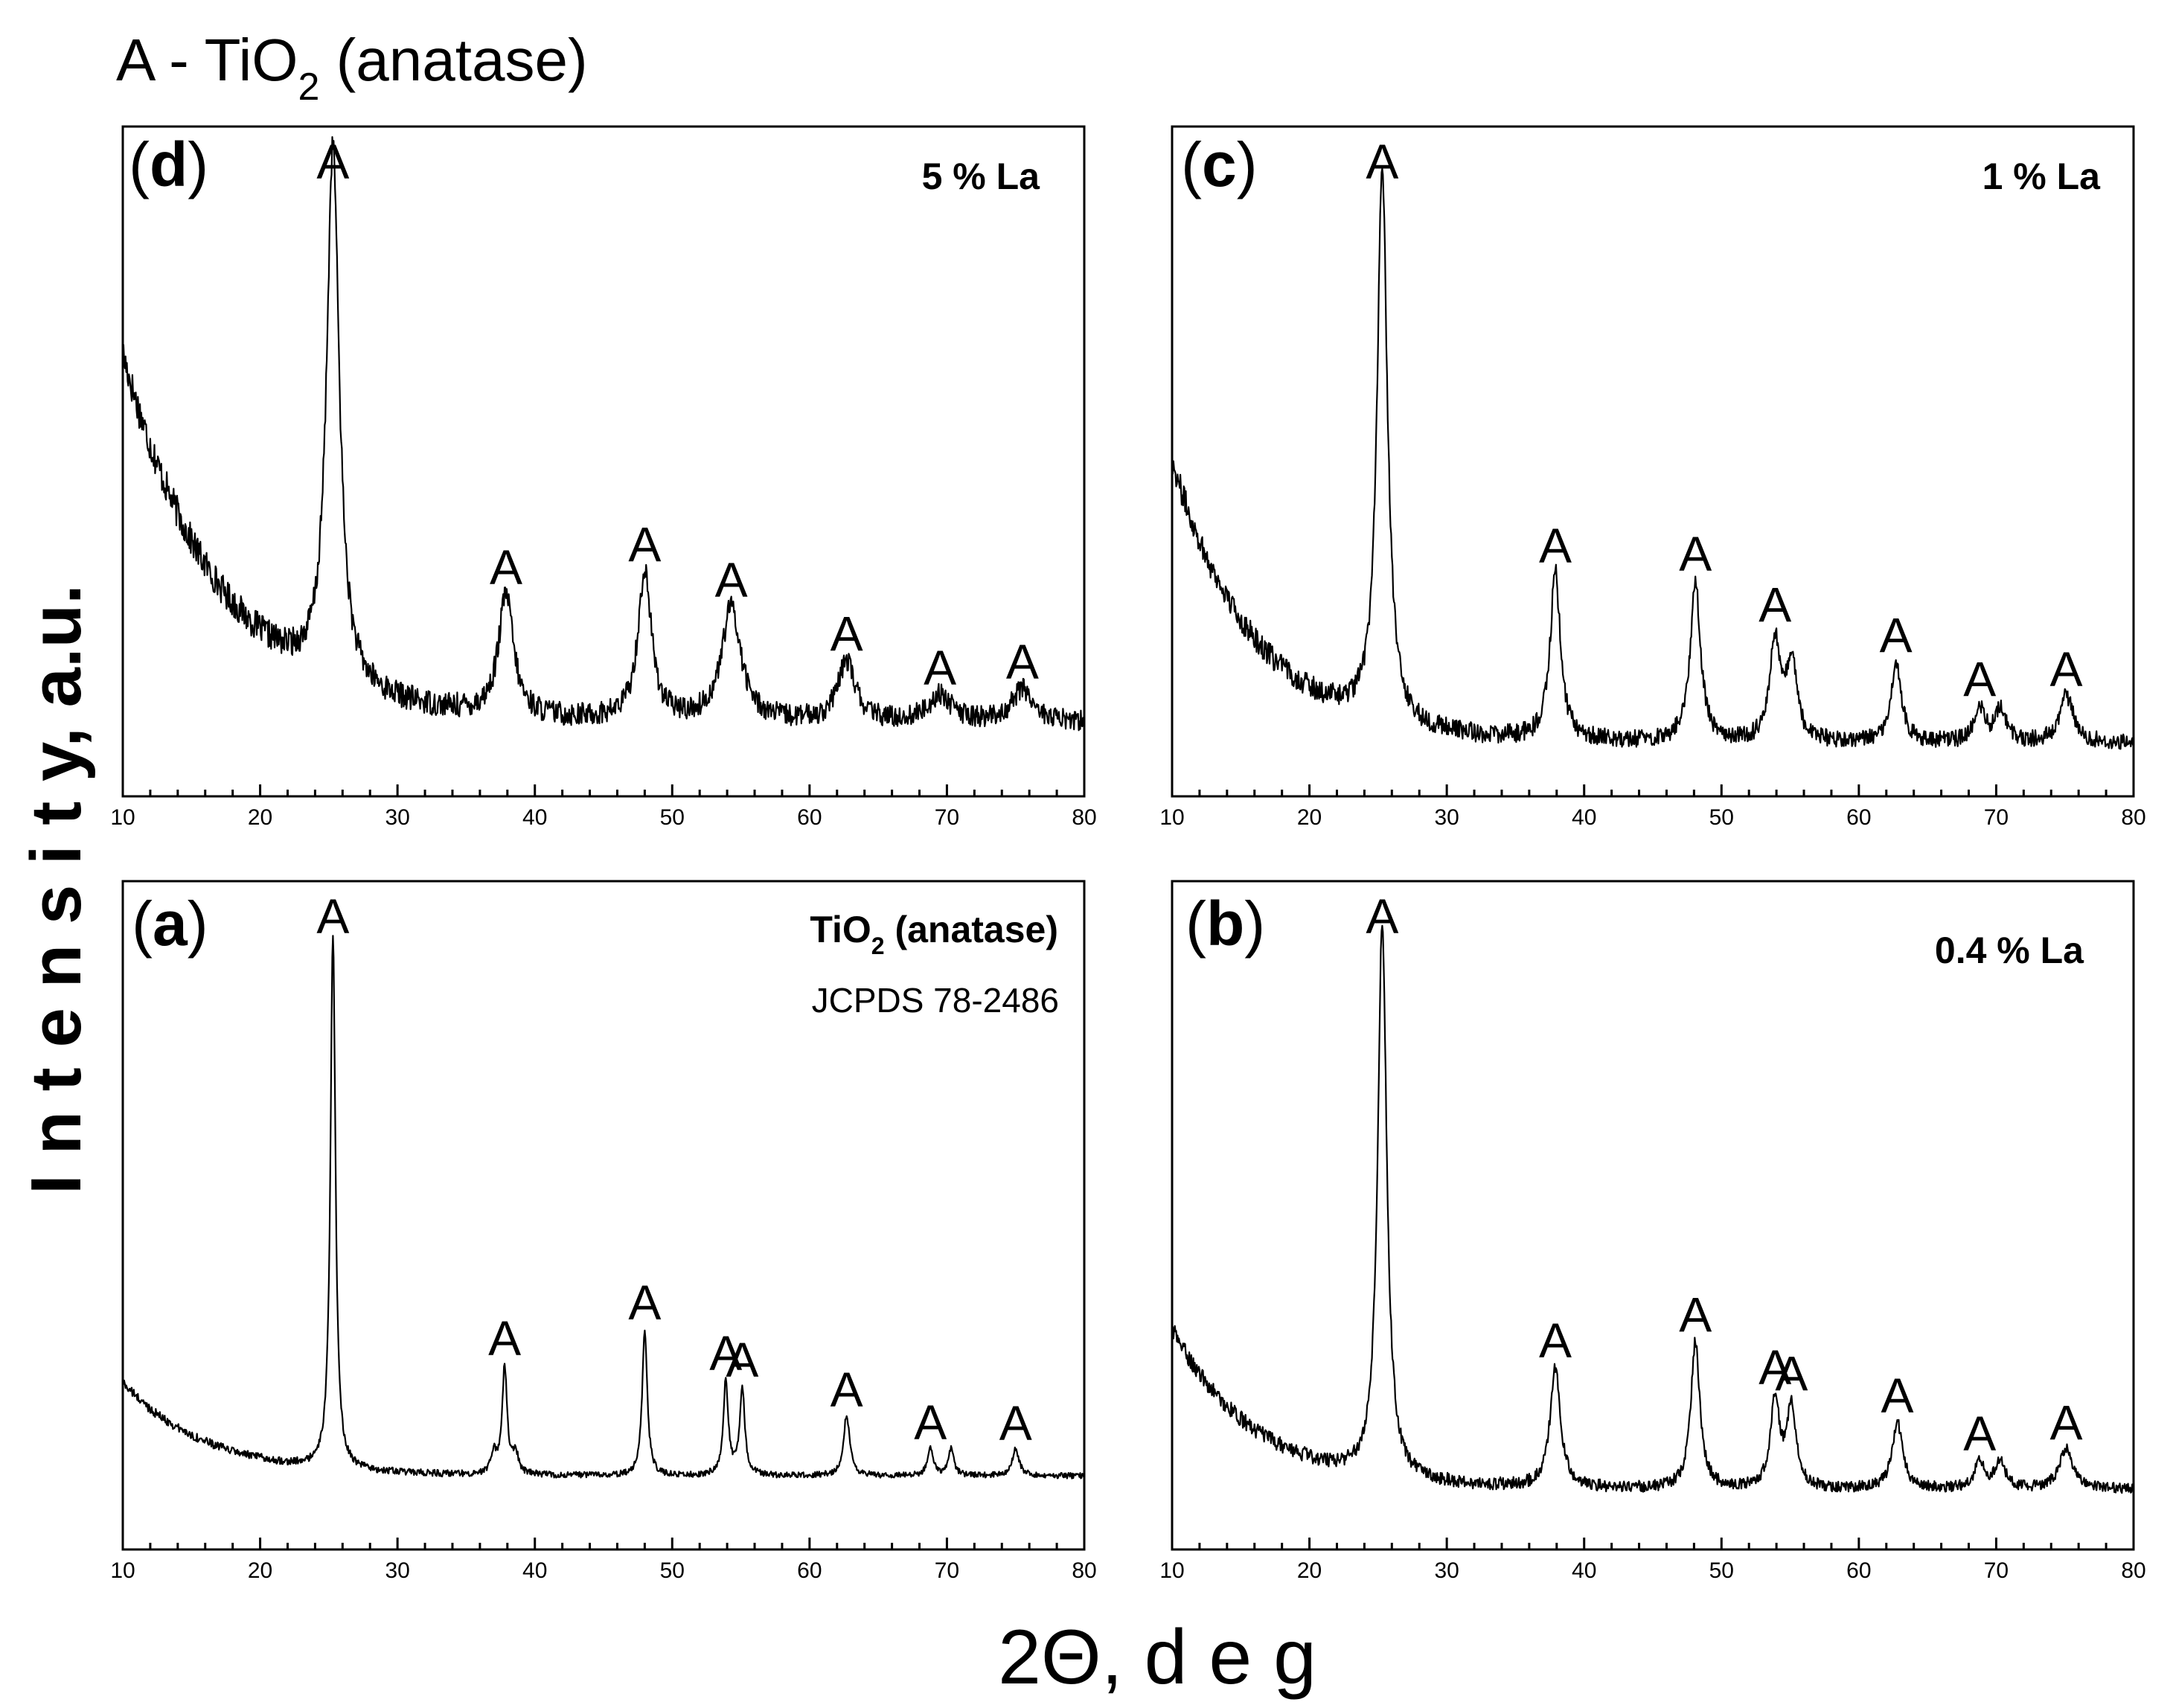 This screenshot has height=1708, width=2173. Describe the element at coordinates (168, 164) in the screenshot. I see `panel-label: (d)` at that location.